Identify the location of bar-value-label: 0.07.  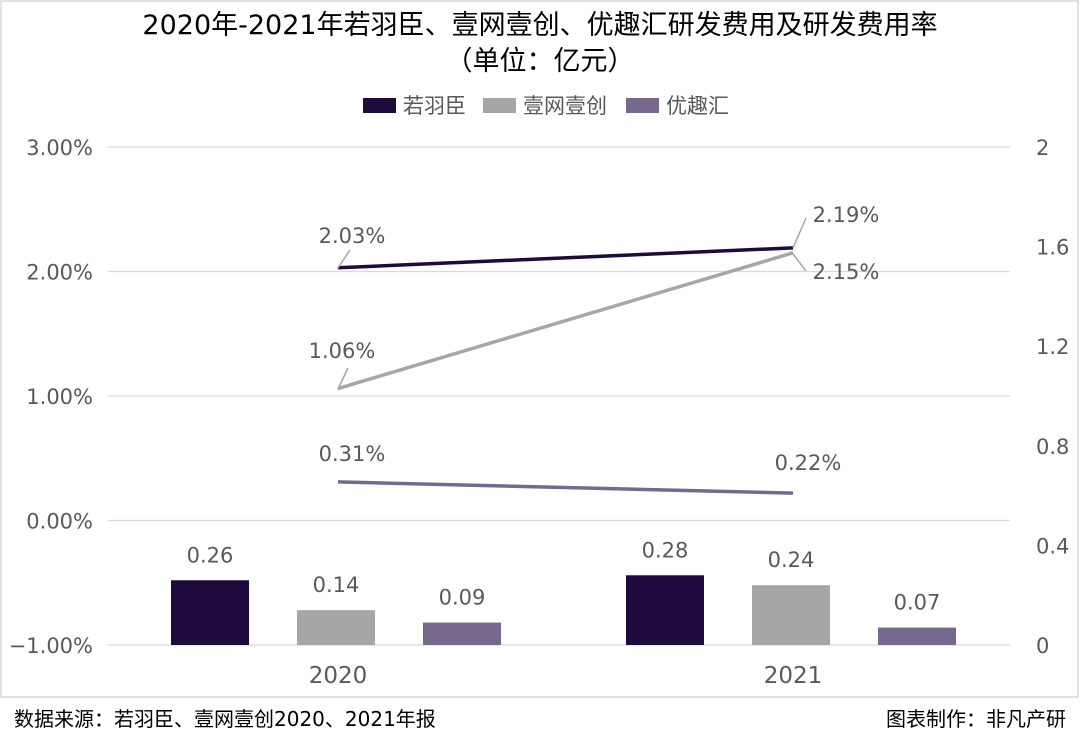
(917, 603).